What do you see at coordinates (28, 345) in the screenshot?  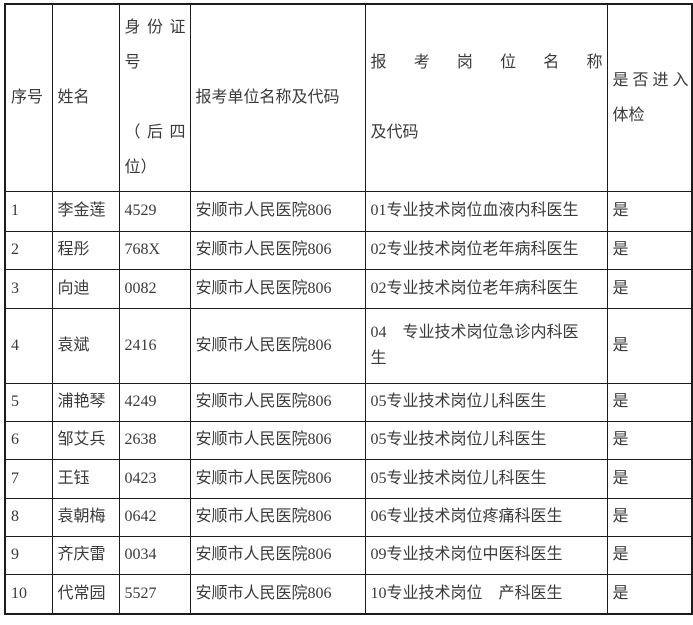 I see `cell-serial: 4` at bounding box center [28, 345].